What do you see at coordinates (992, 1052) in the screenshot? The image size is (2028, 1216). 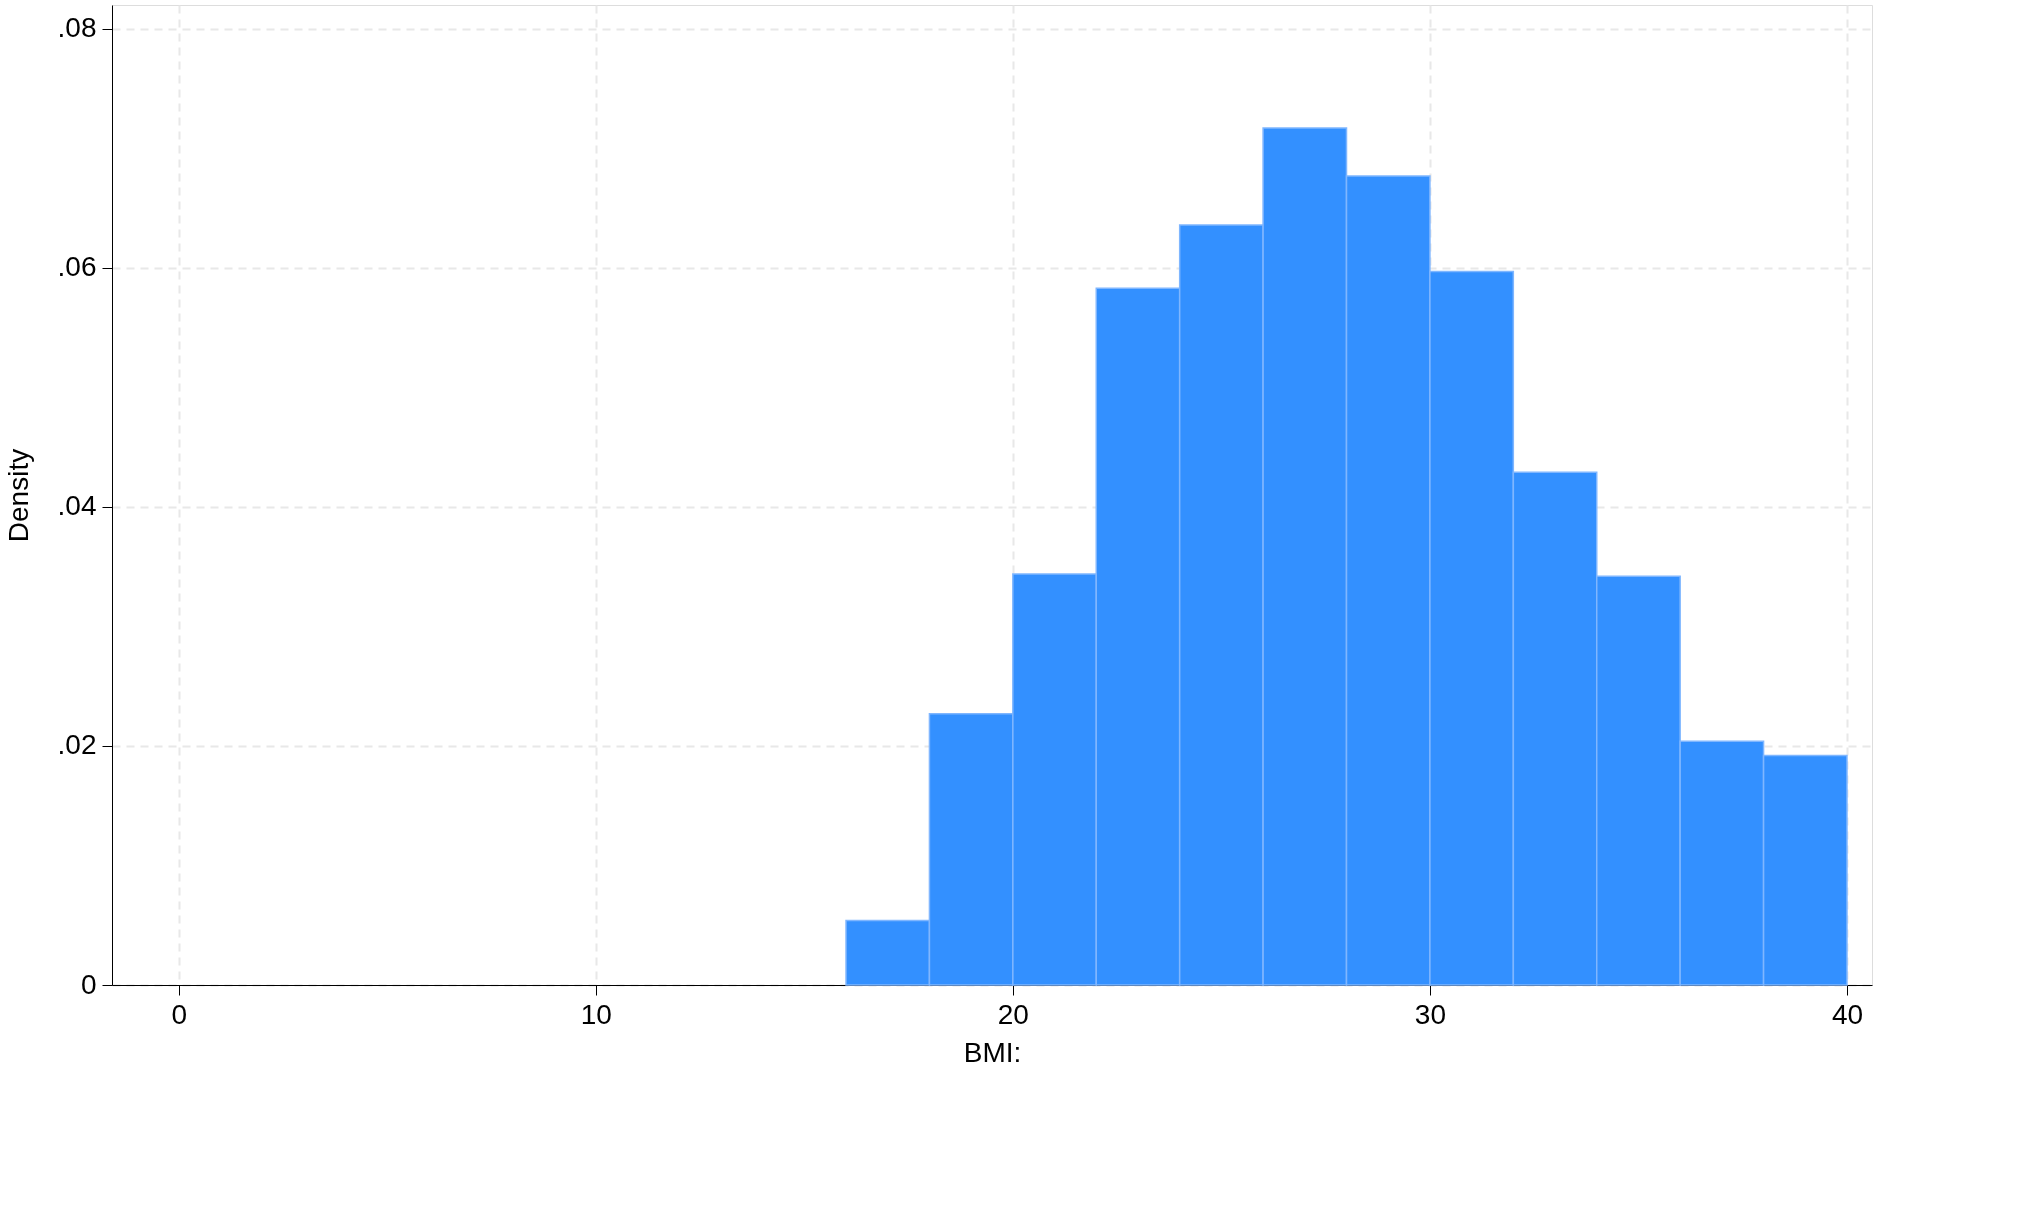 I see `x-axis-title: BMI:` at bounding box center [992, 1052].